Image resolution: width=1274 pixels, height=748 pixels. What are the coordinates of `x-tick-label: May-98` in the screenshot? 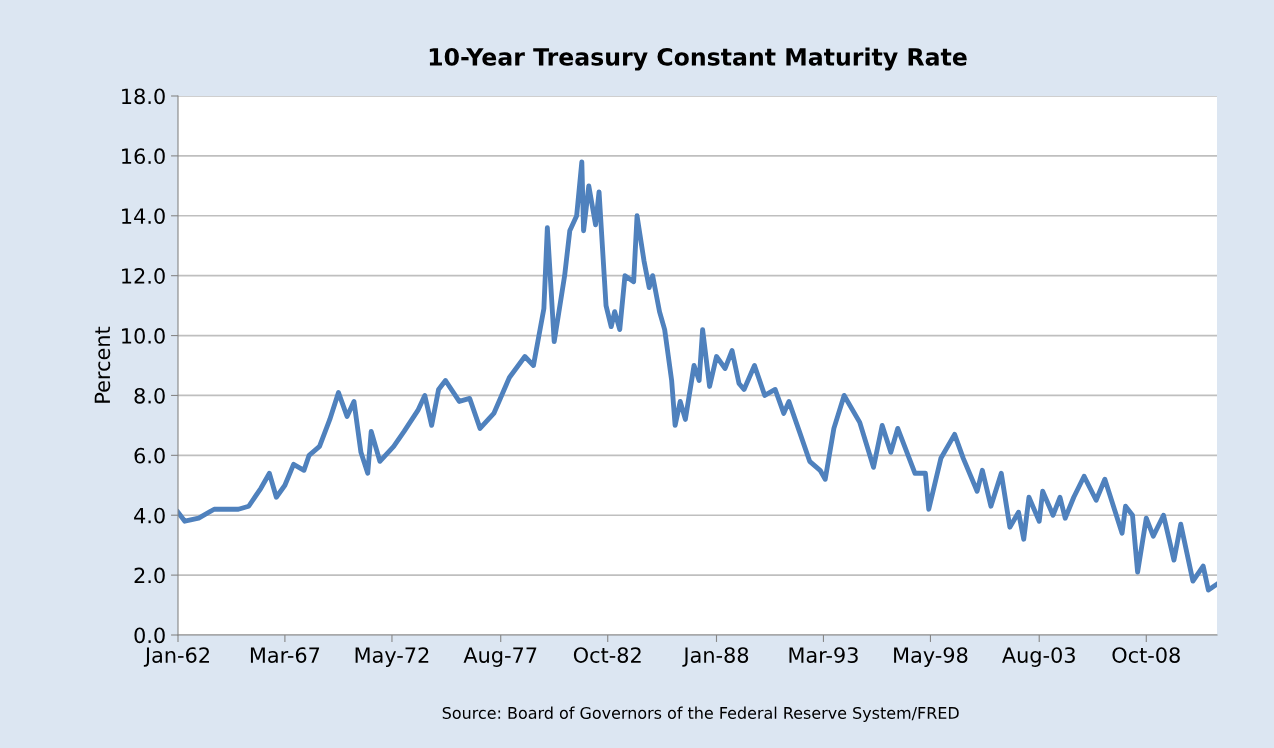 It's located at (931, 657).